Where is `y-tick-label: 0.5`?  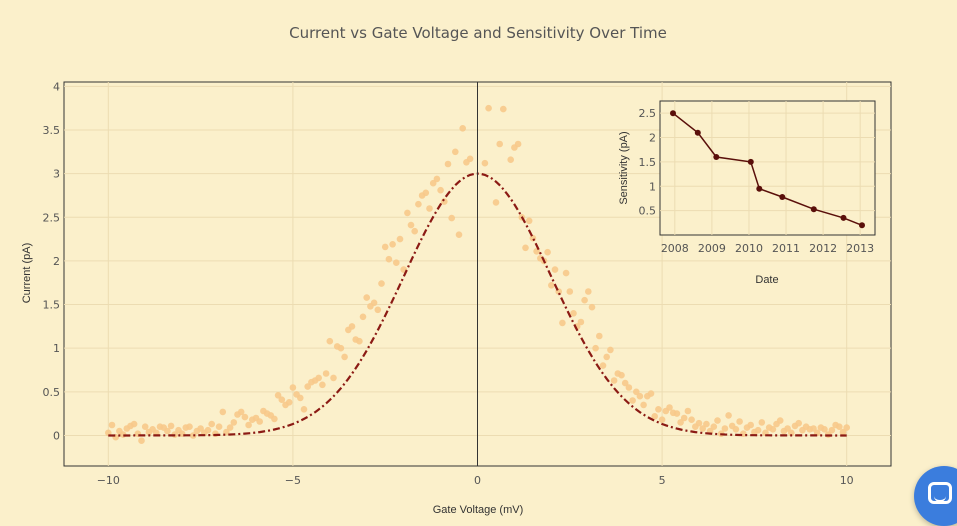
y-tick-label: 0.5 is located at coordinates (52, 392).